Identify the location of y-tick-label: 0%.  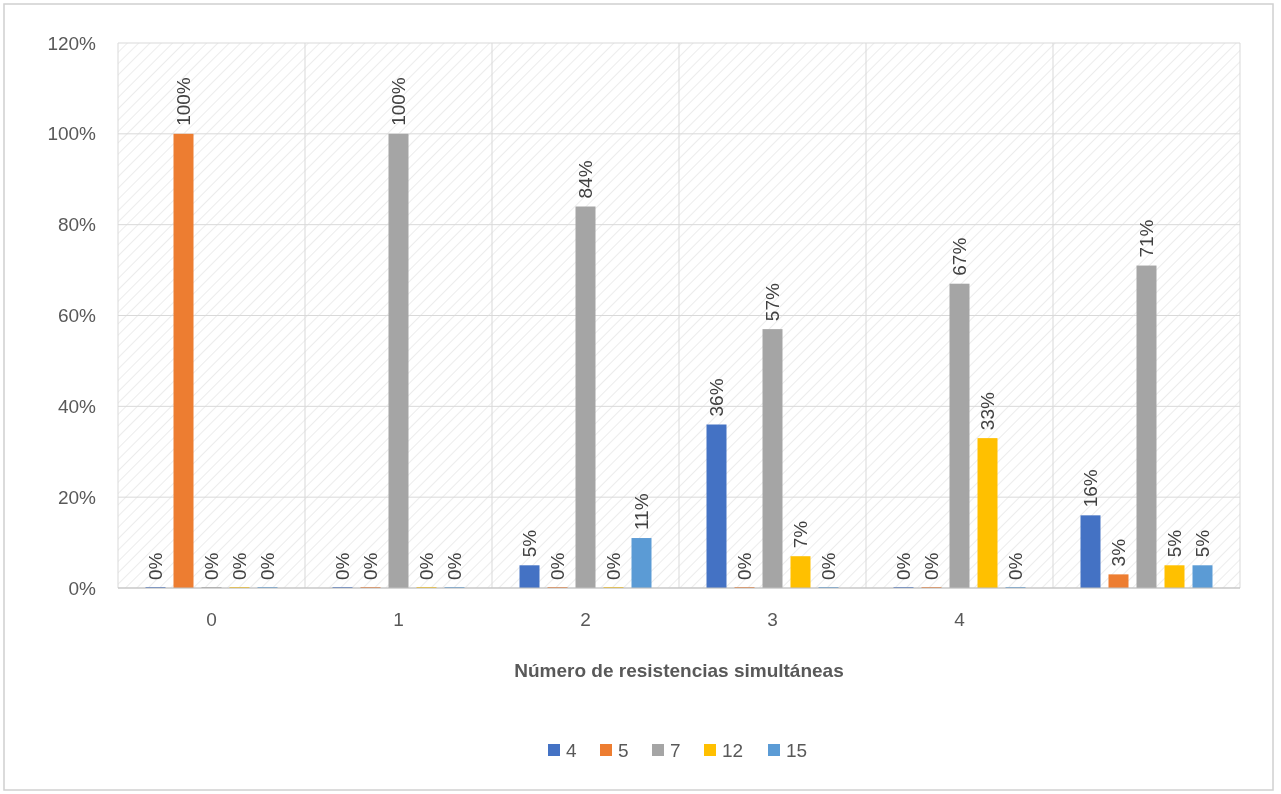
(82, 588).